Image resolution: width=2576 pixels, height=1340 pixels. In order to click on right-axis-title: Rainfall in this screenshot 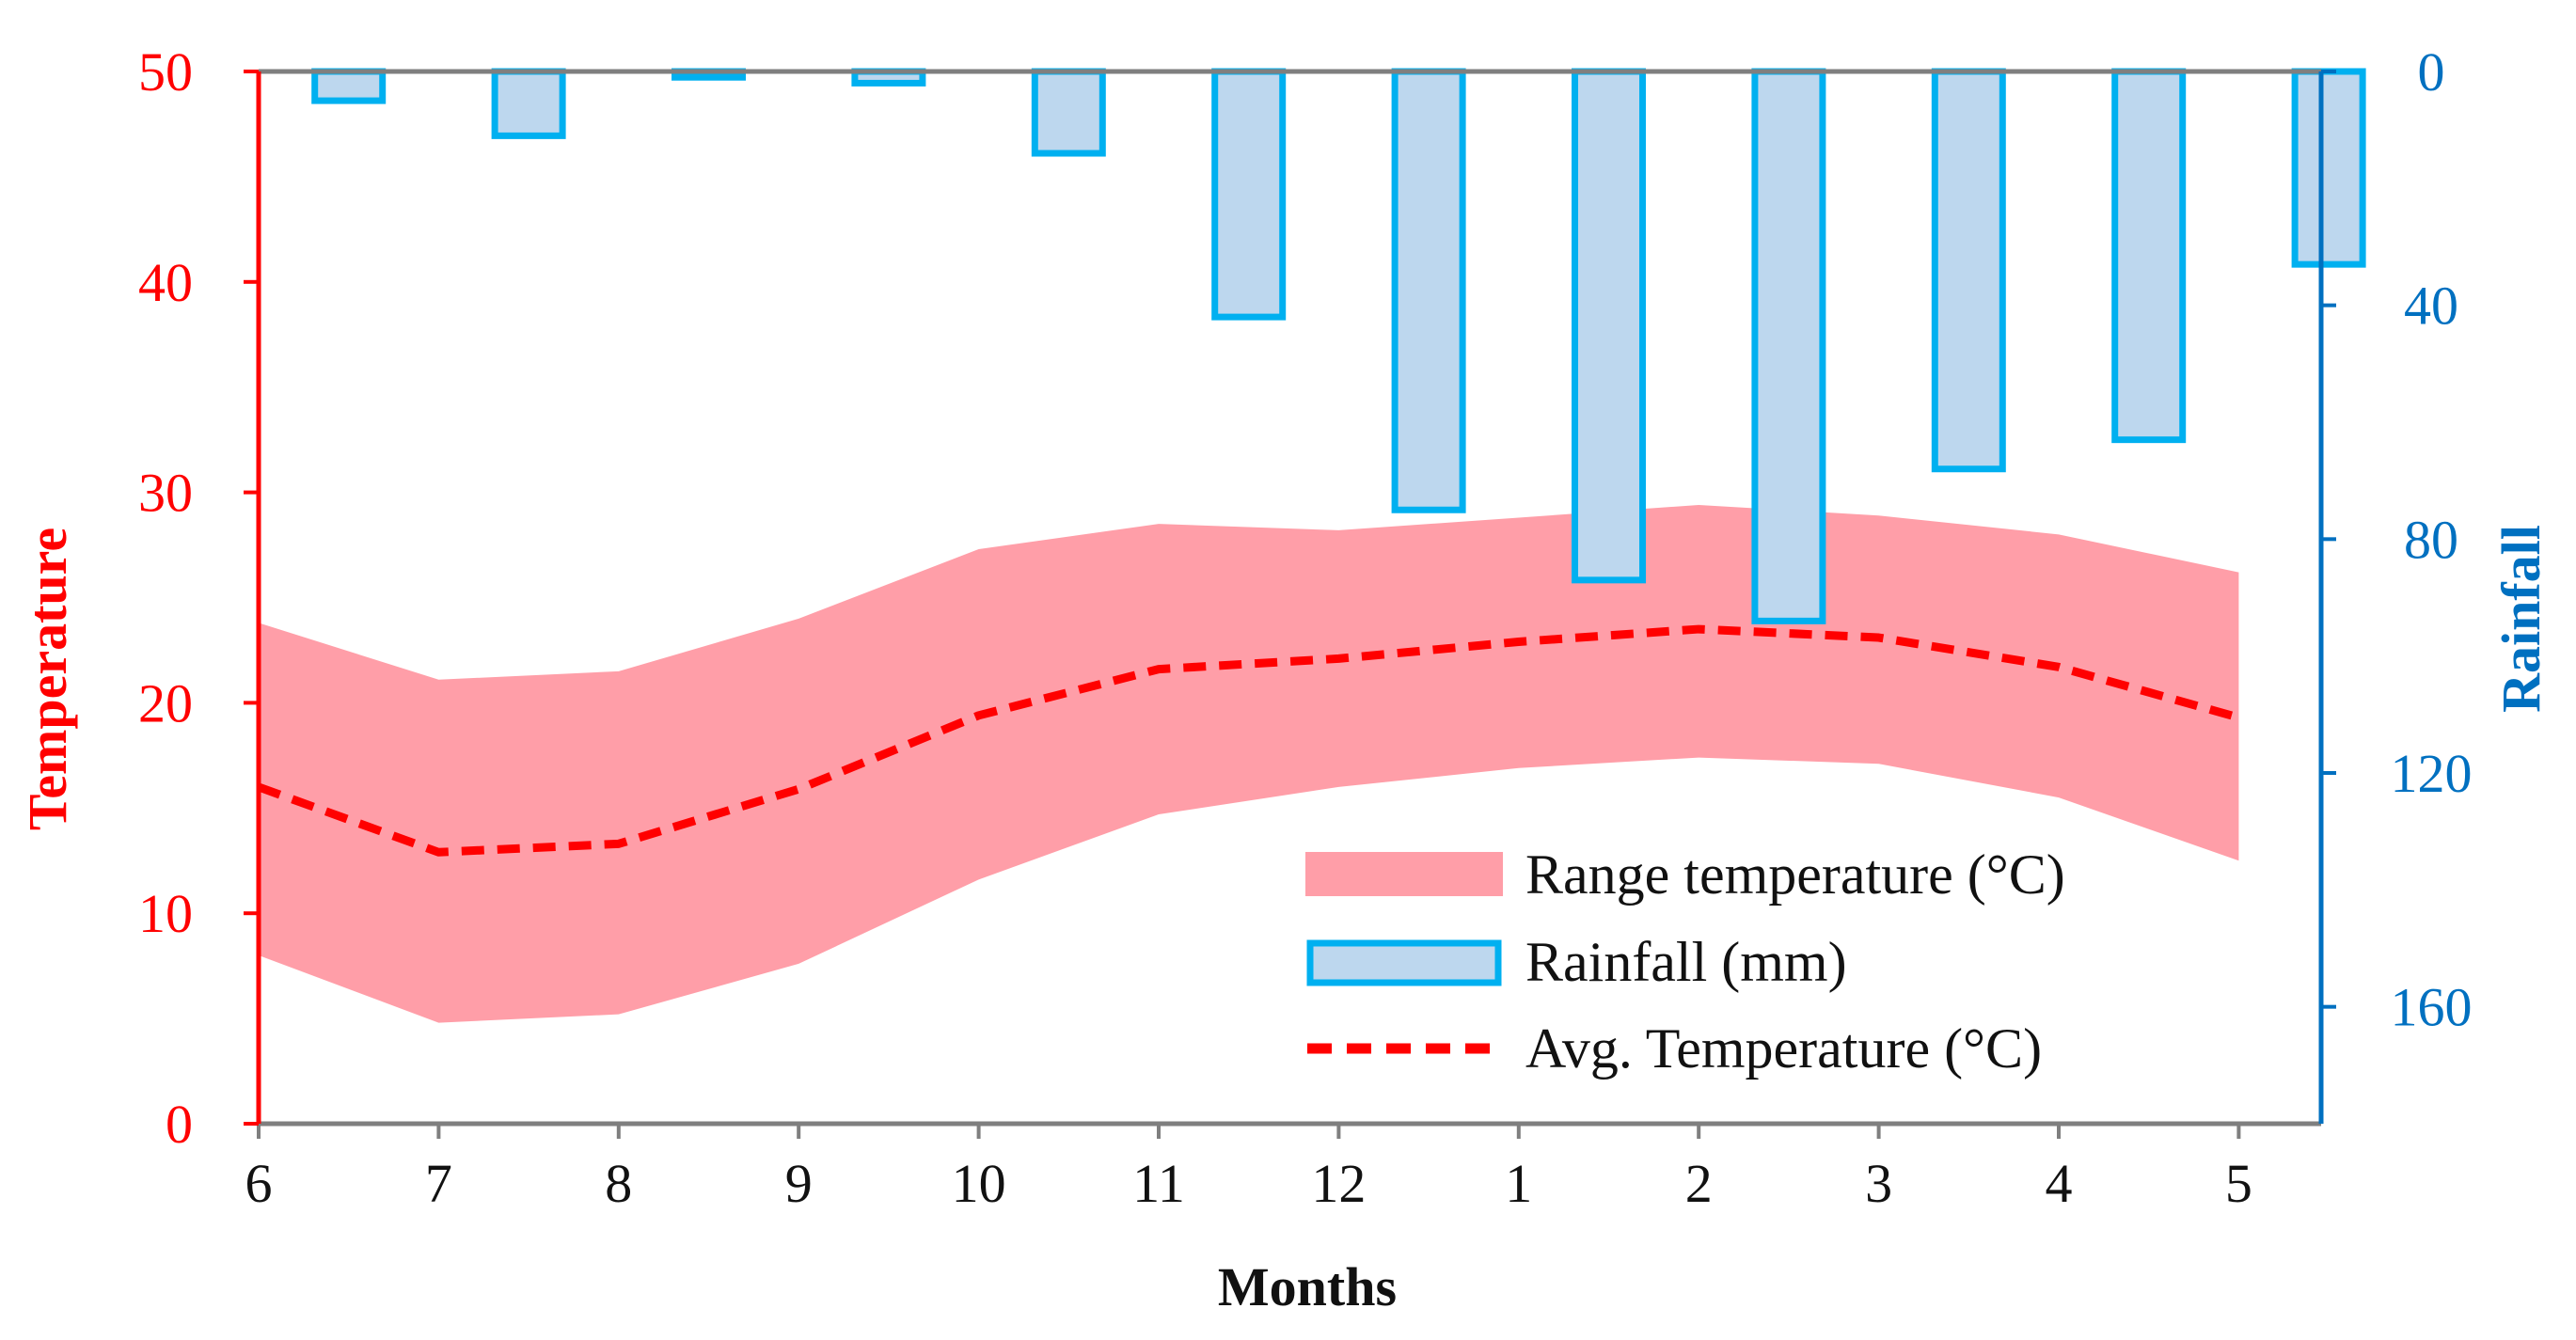, I will do `click(2521, 619)`.